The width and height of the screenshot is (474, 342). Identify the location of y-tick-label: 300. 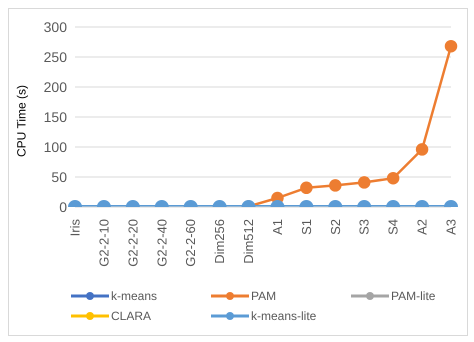
(56, 26).